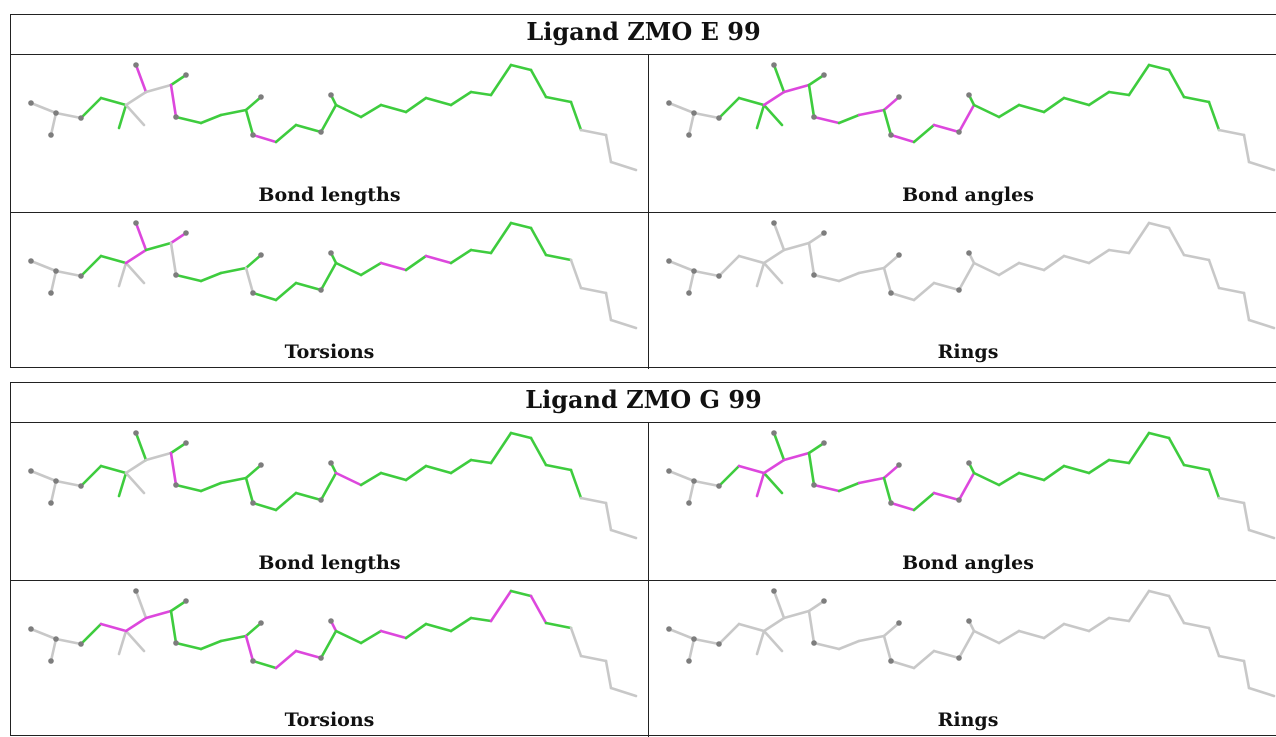 The width and height of the screenshot is (1276, 737). What do you see at coordinates (968, 352) in the screenshot?
I see `panel-label: Rings` at bounding box center [968, 352].